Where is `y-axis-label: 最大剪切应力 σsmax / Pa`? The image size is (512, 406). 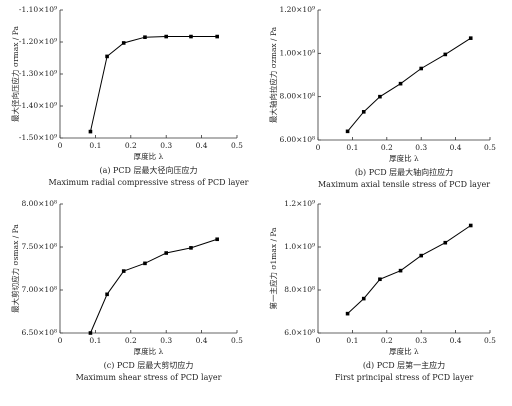 y-axis-label: 最大剪切应力 σsmax / Pa is located at coordinates (15, 268).